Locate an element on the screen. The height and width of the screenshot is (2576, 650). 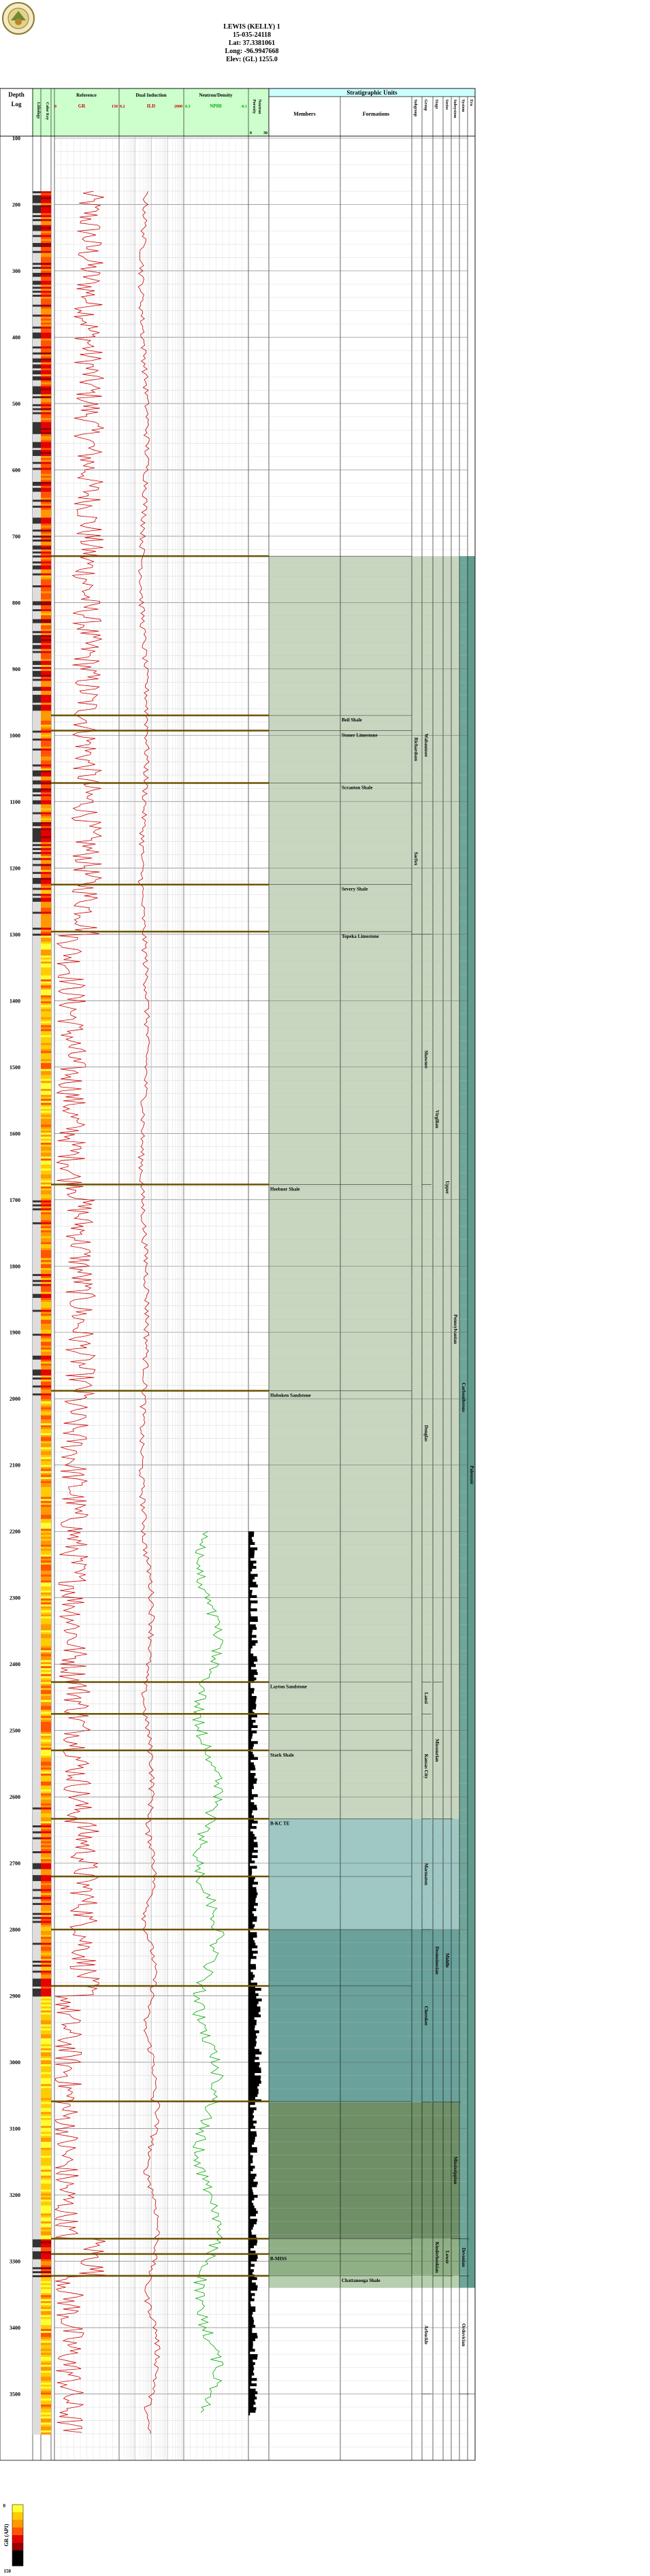
formation-label: Topeka Limestone is located at coordinates (361, 936).